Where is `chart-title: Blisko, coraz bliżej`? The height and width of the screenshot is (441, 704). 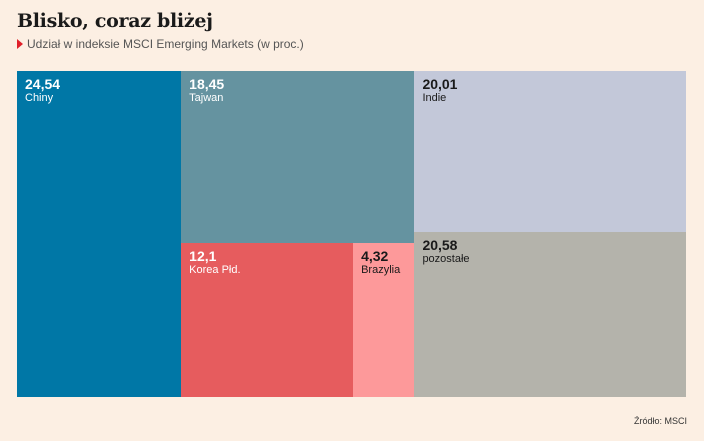 chart-title: Blisko, coraz bliżej is located at coordinates (115, 21).